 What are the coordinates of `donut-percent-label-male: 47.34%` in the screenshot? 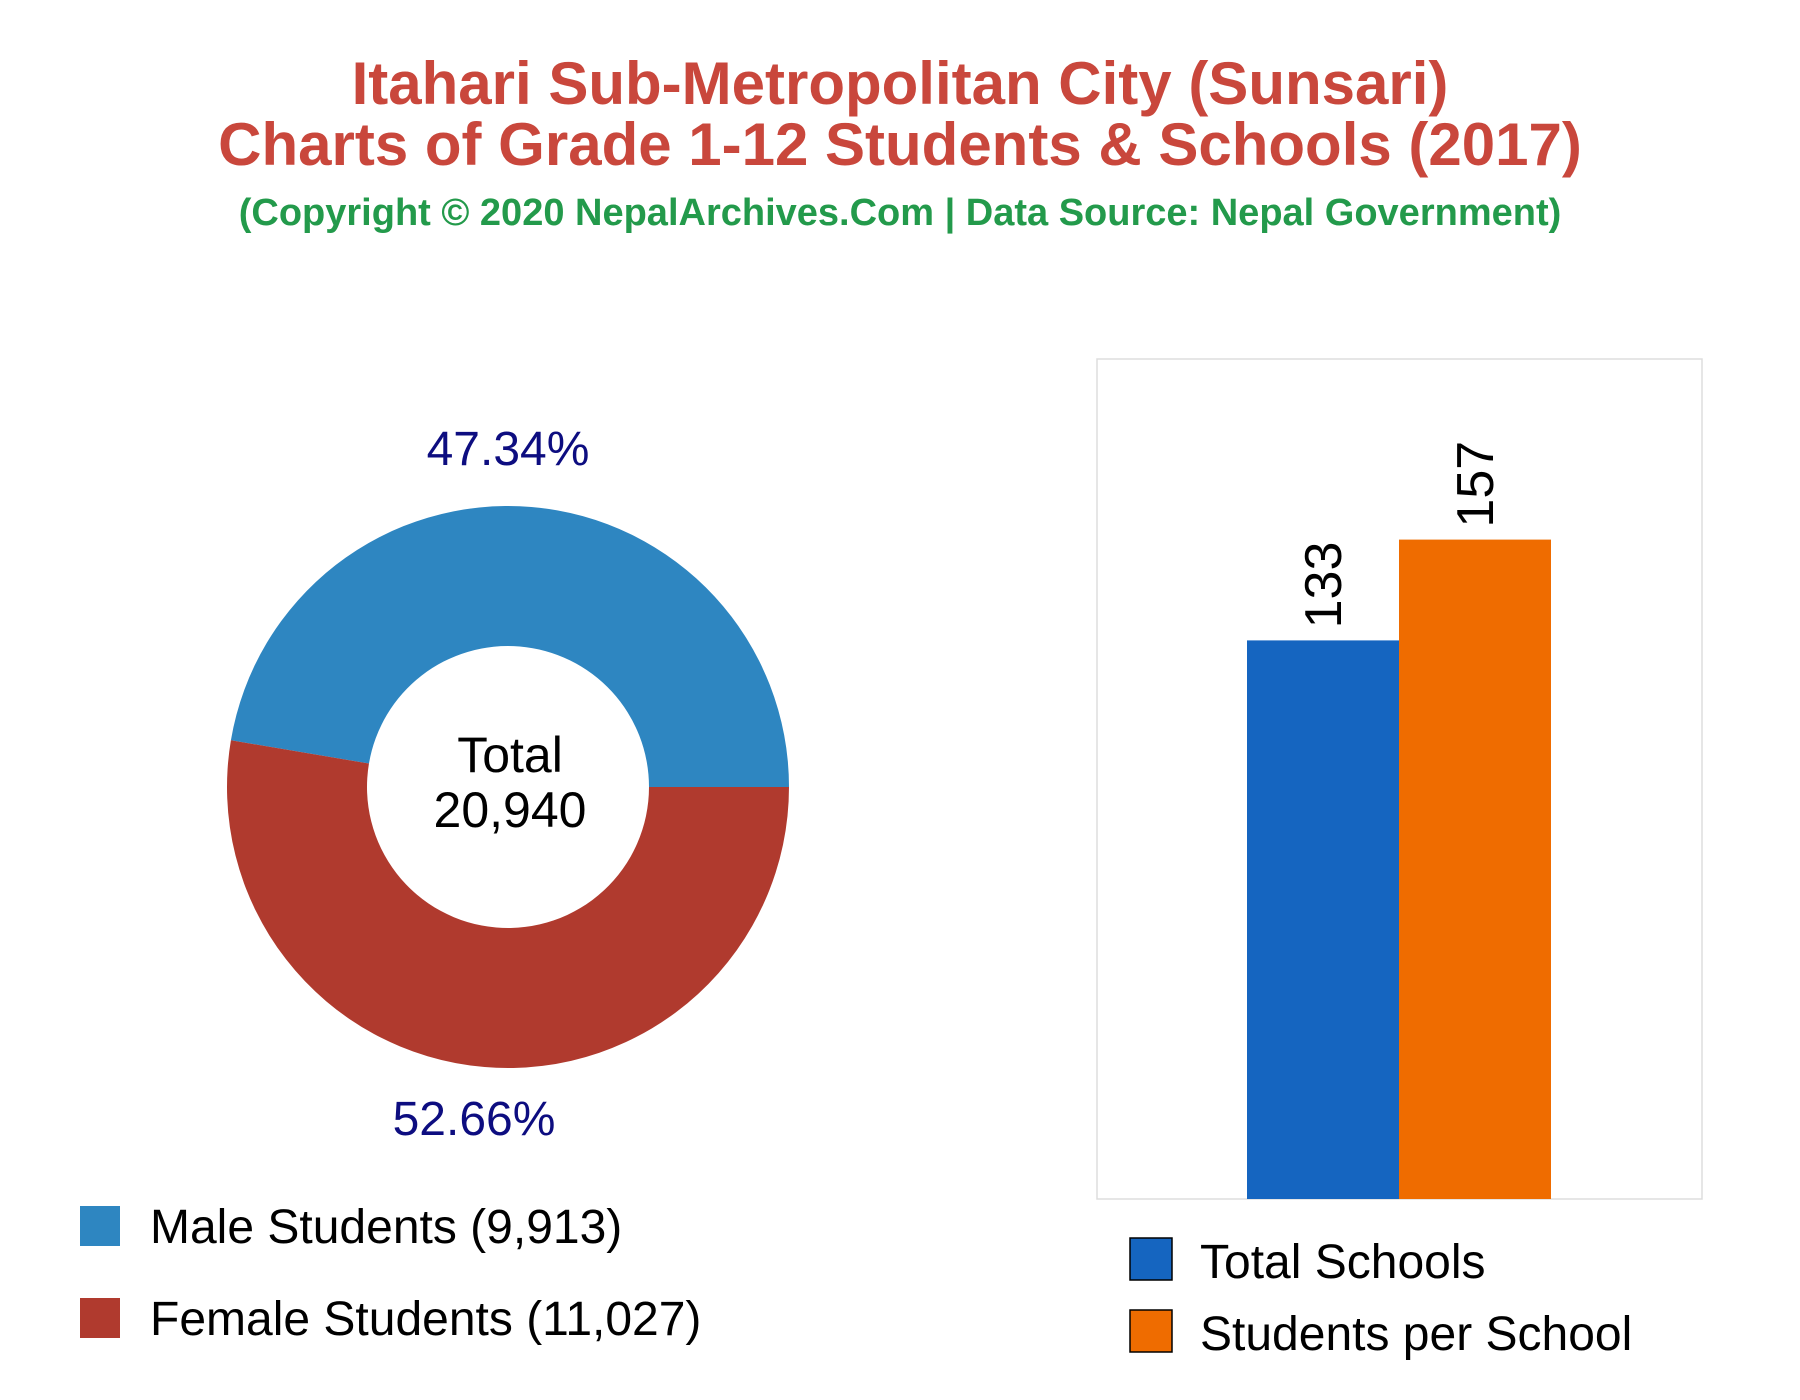 It's located at (508, 449).